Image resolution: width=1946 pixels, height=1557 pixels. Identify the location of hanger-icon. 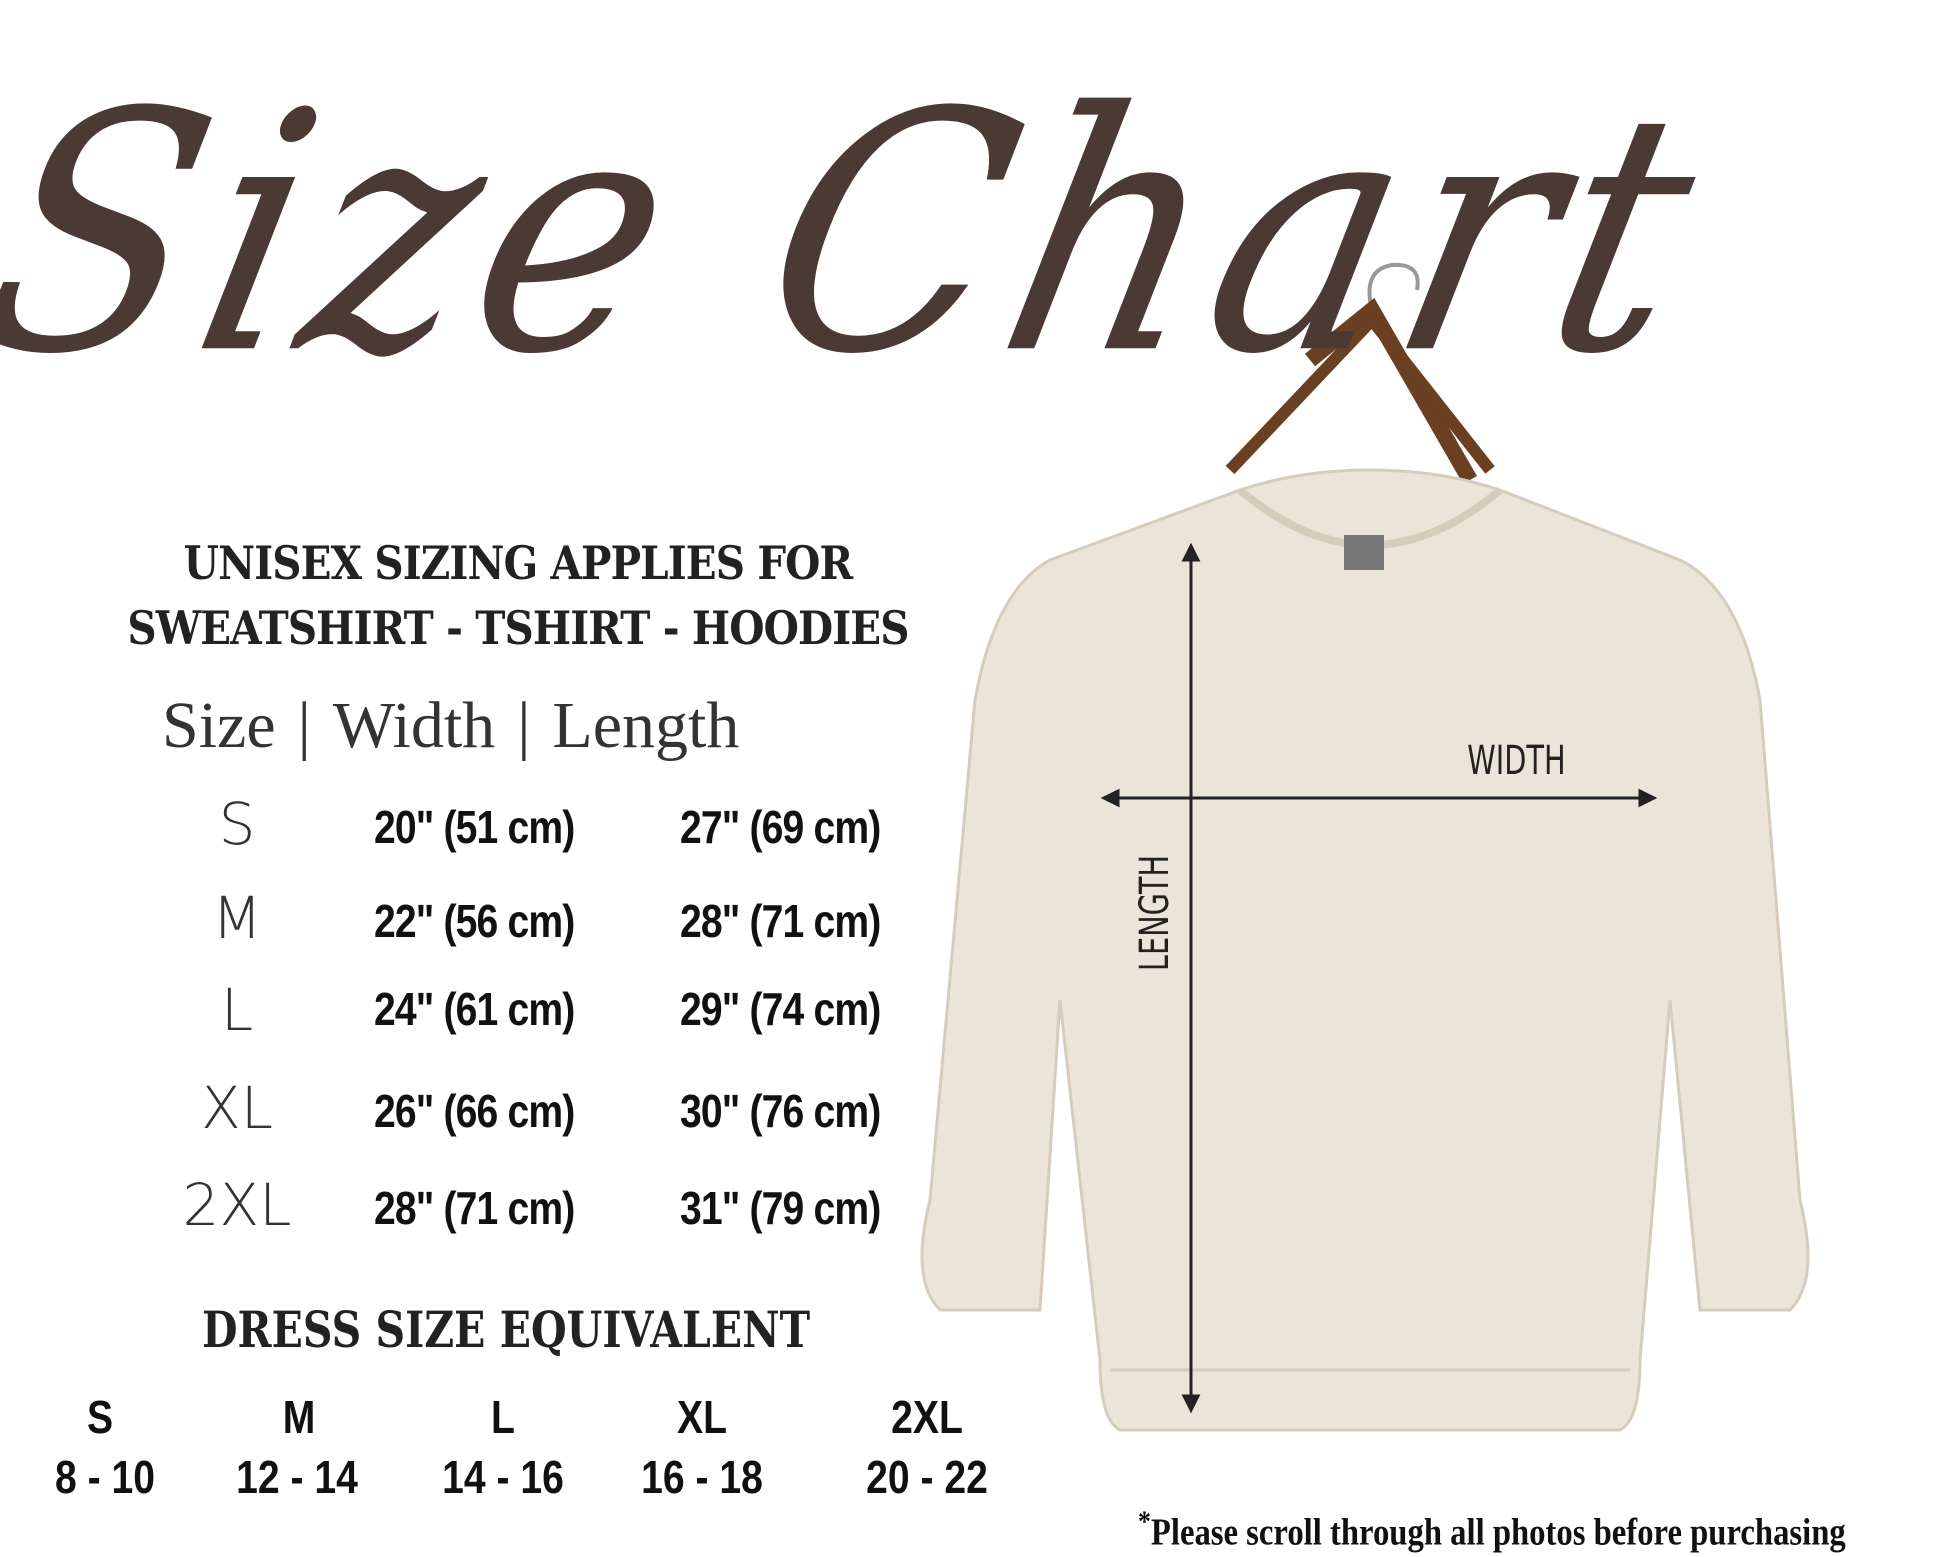
(1360, 373).